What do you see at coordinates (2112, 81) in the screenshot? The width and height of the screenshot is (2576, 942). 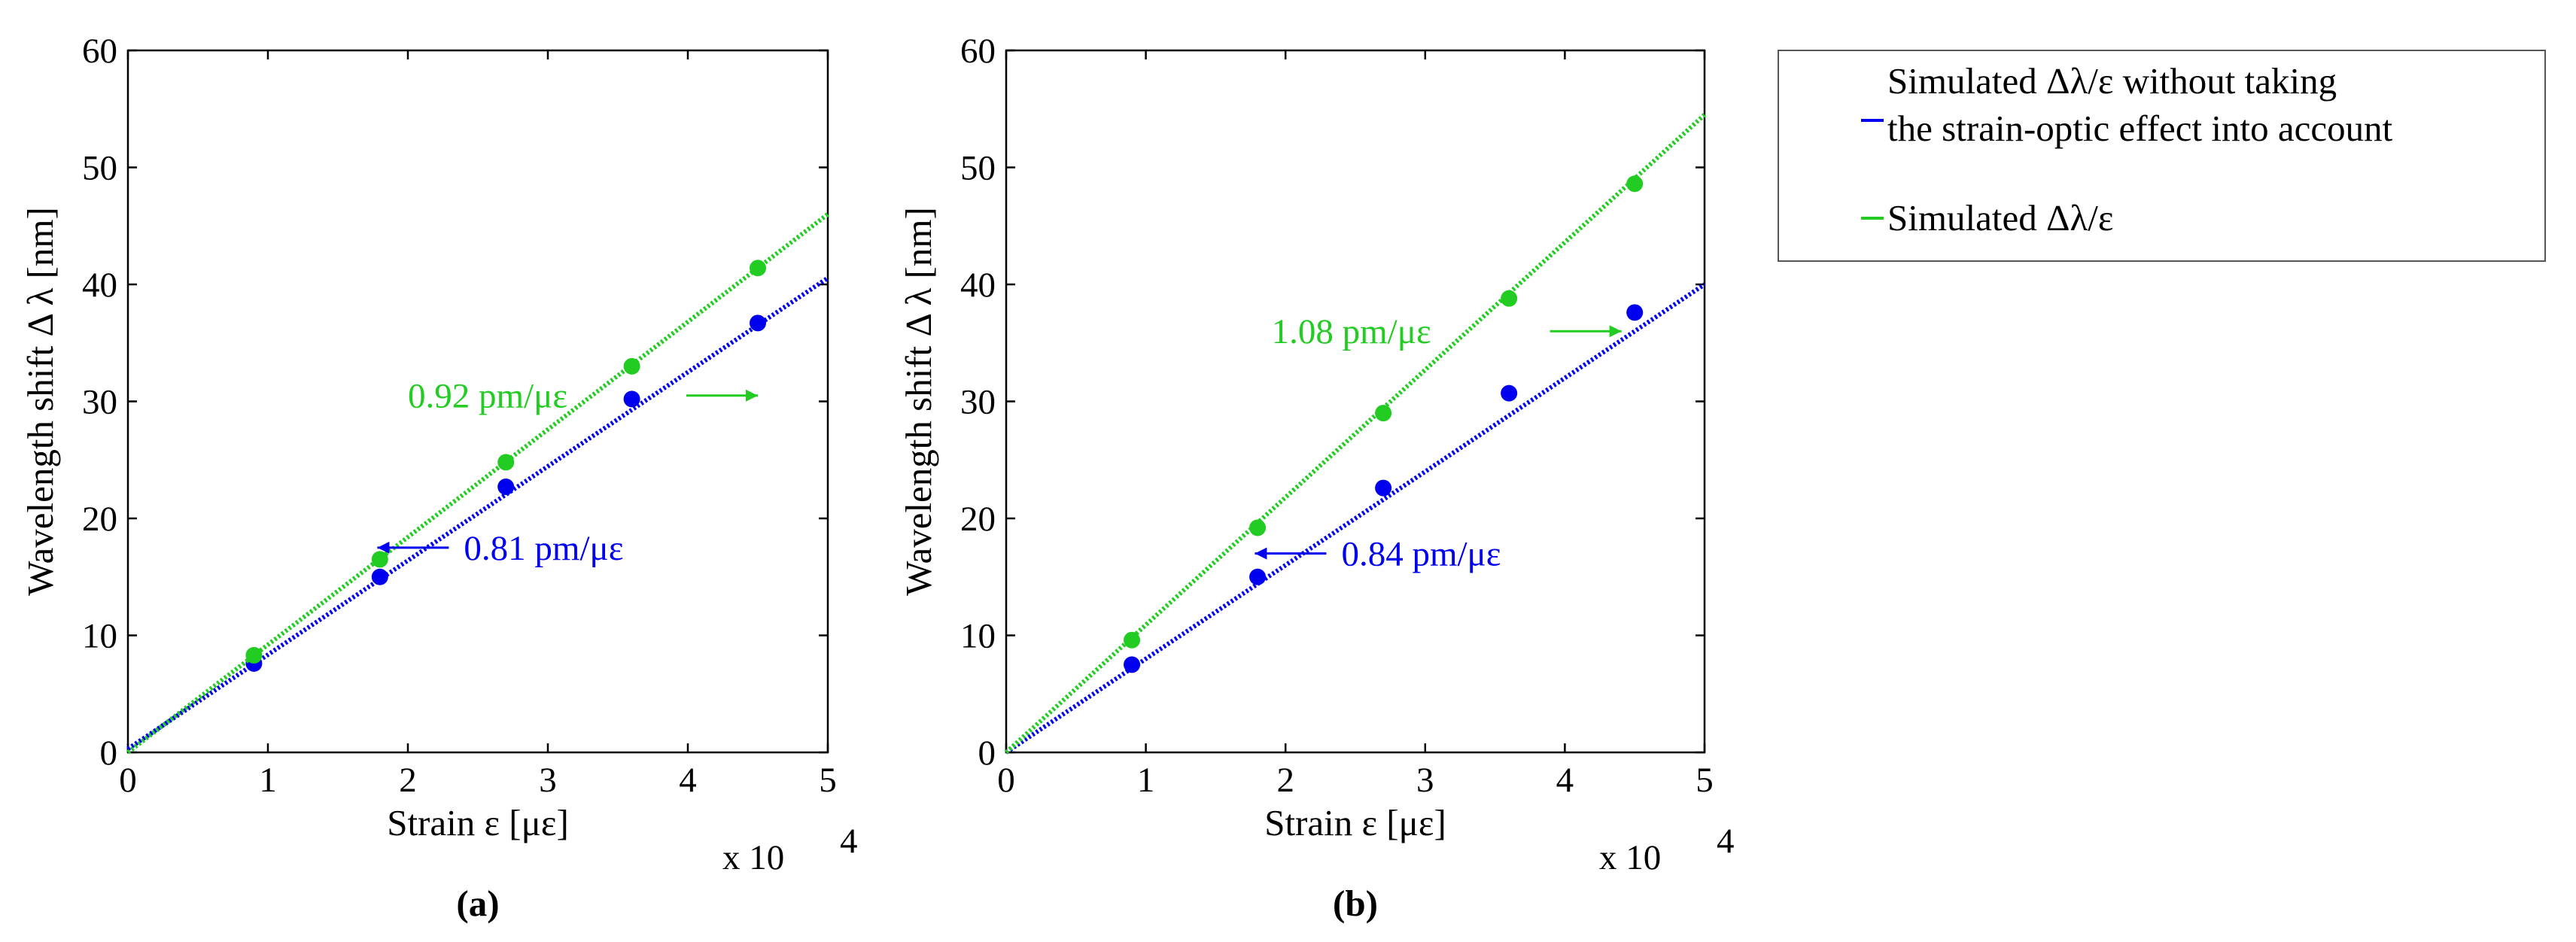 I see `legend-label: Simulated Δλ/ε without taking` at bounding box center [2112, 81].